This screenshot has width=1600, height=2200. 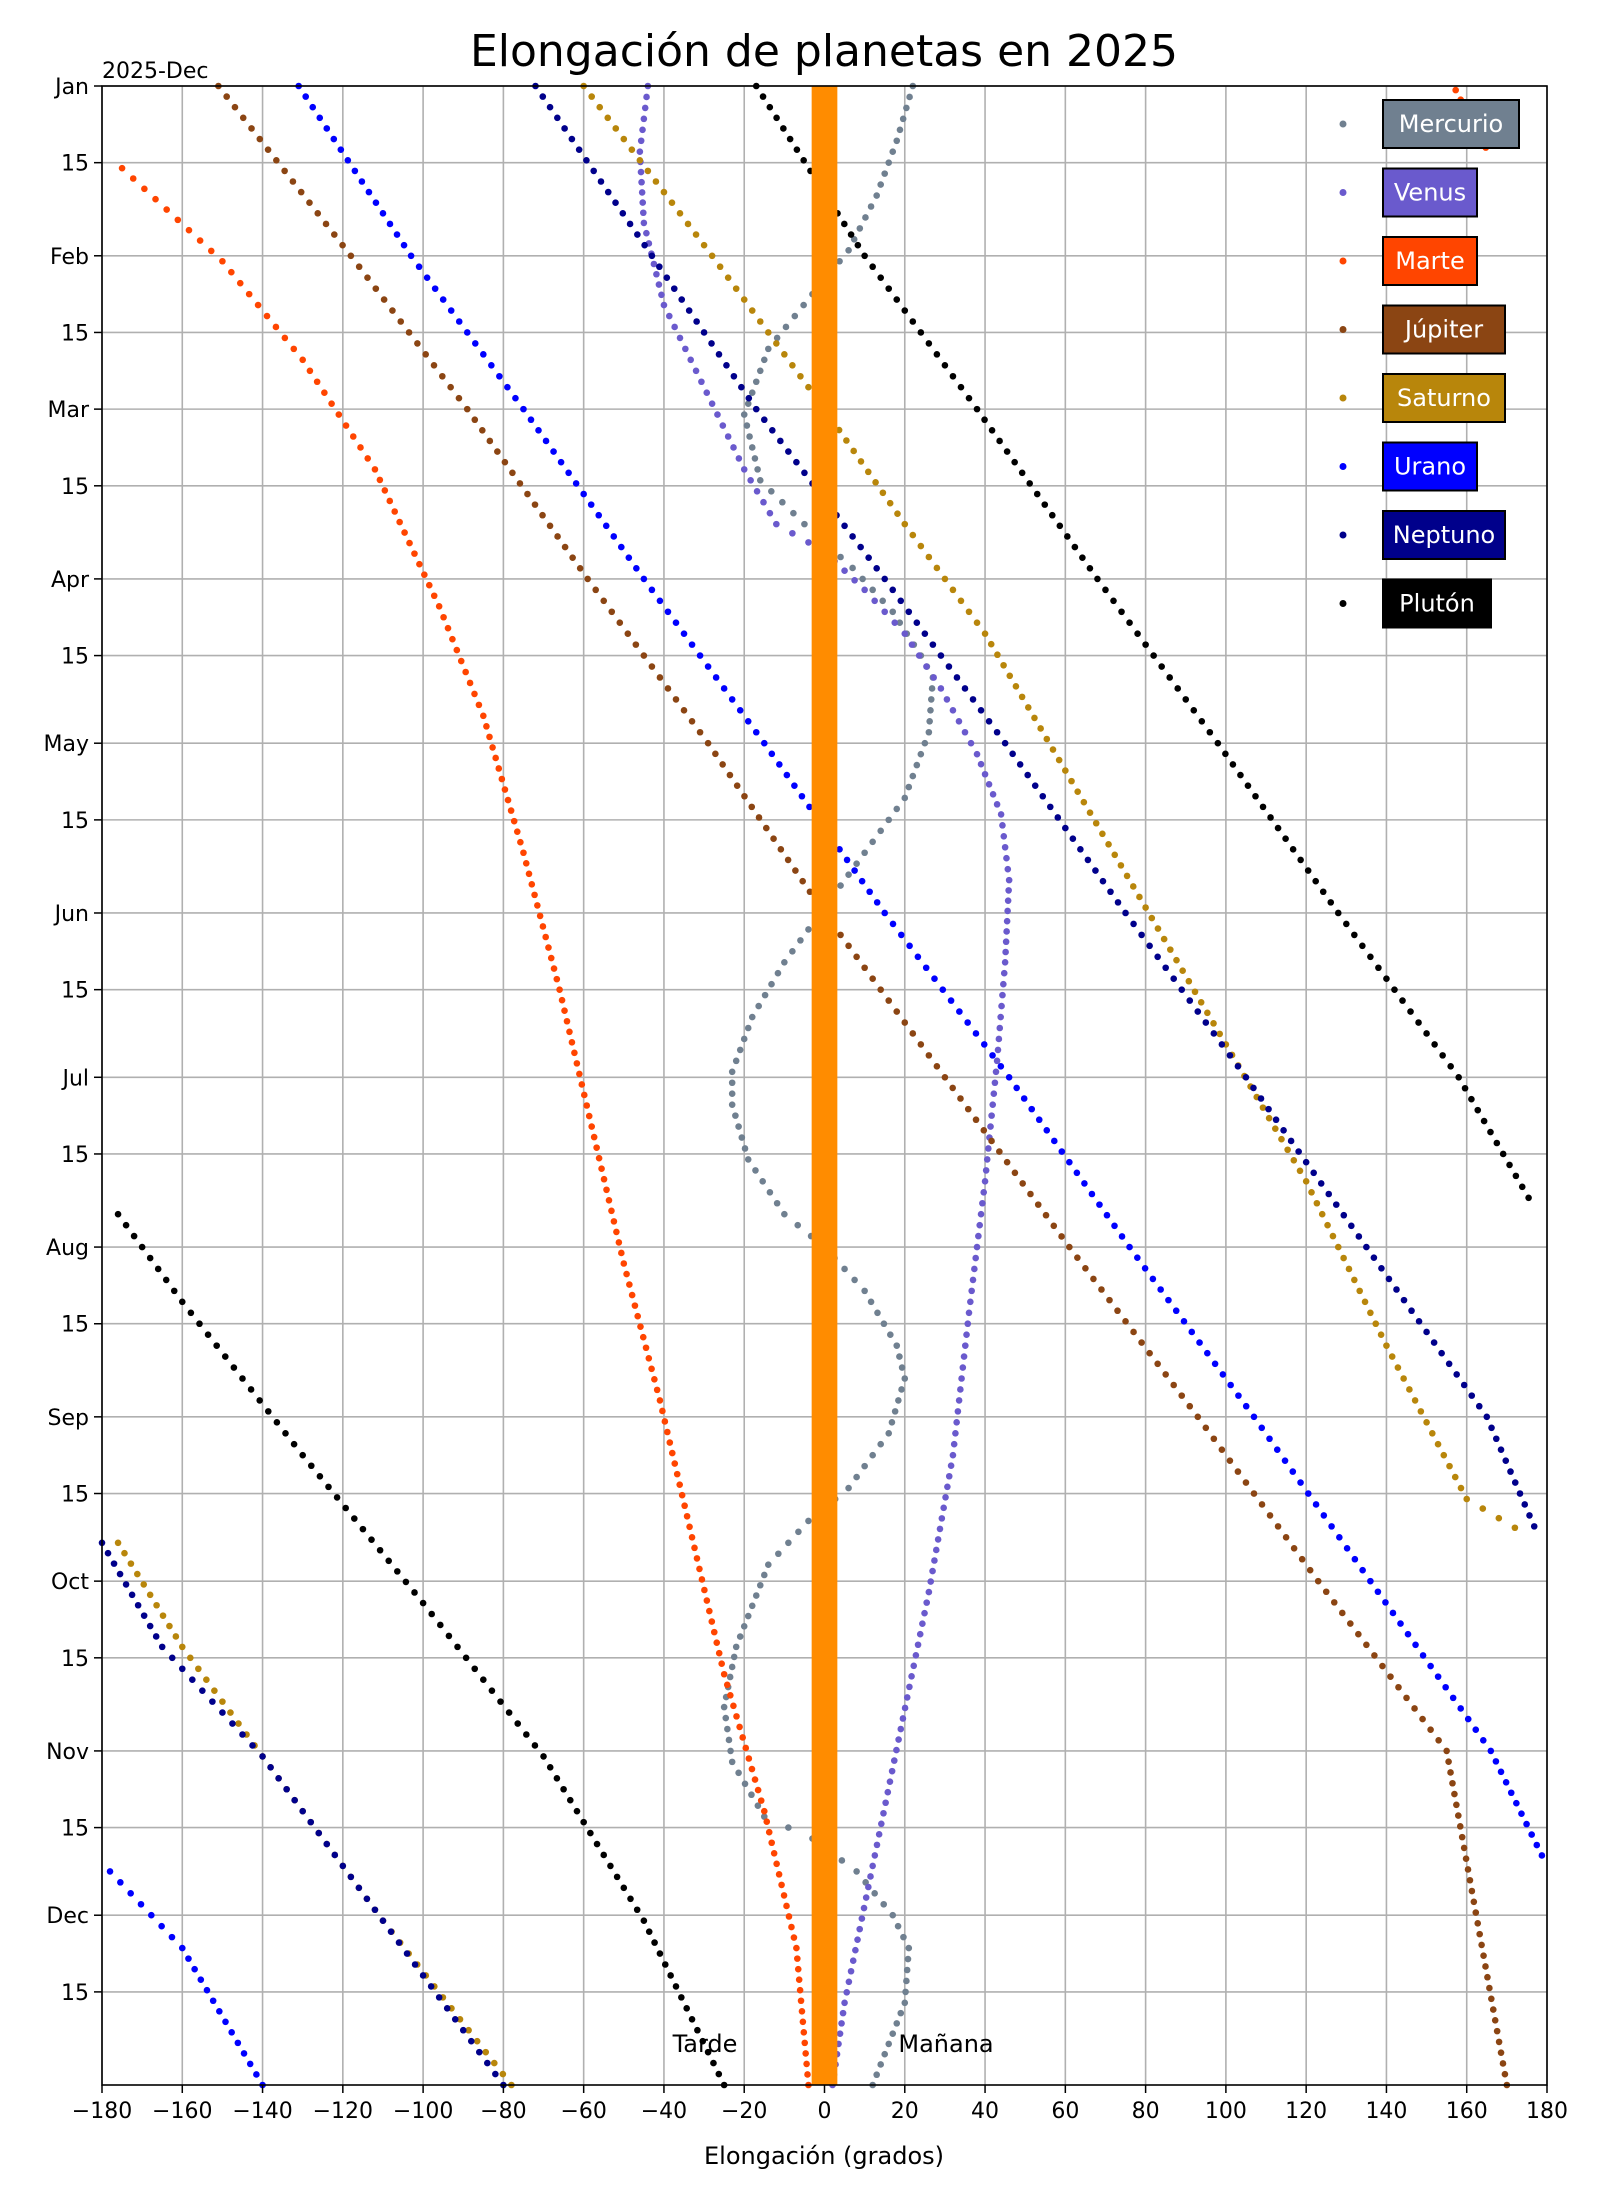 I want to click on y-tick-label: 15, so click(x=75, y=1829).